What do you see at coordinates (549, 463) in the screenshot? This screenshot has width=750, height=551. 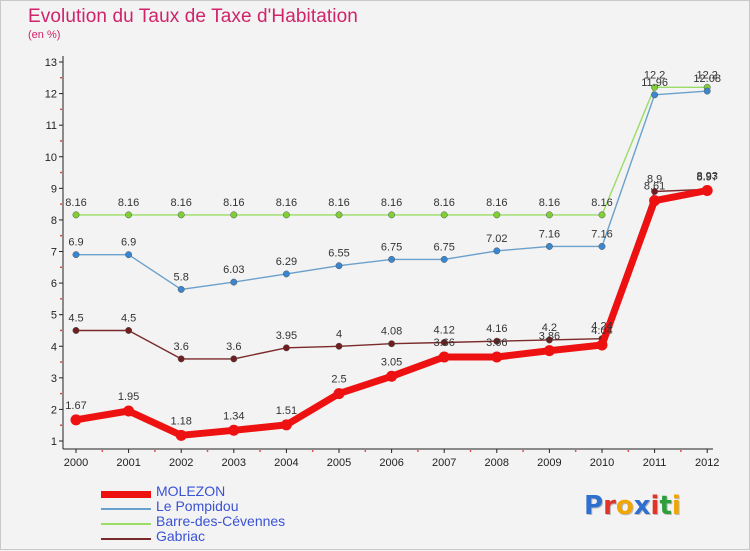 I see `x-tick-label: 2009` at bounding box center [549, 463].